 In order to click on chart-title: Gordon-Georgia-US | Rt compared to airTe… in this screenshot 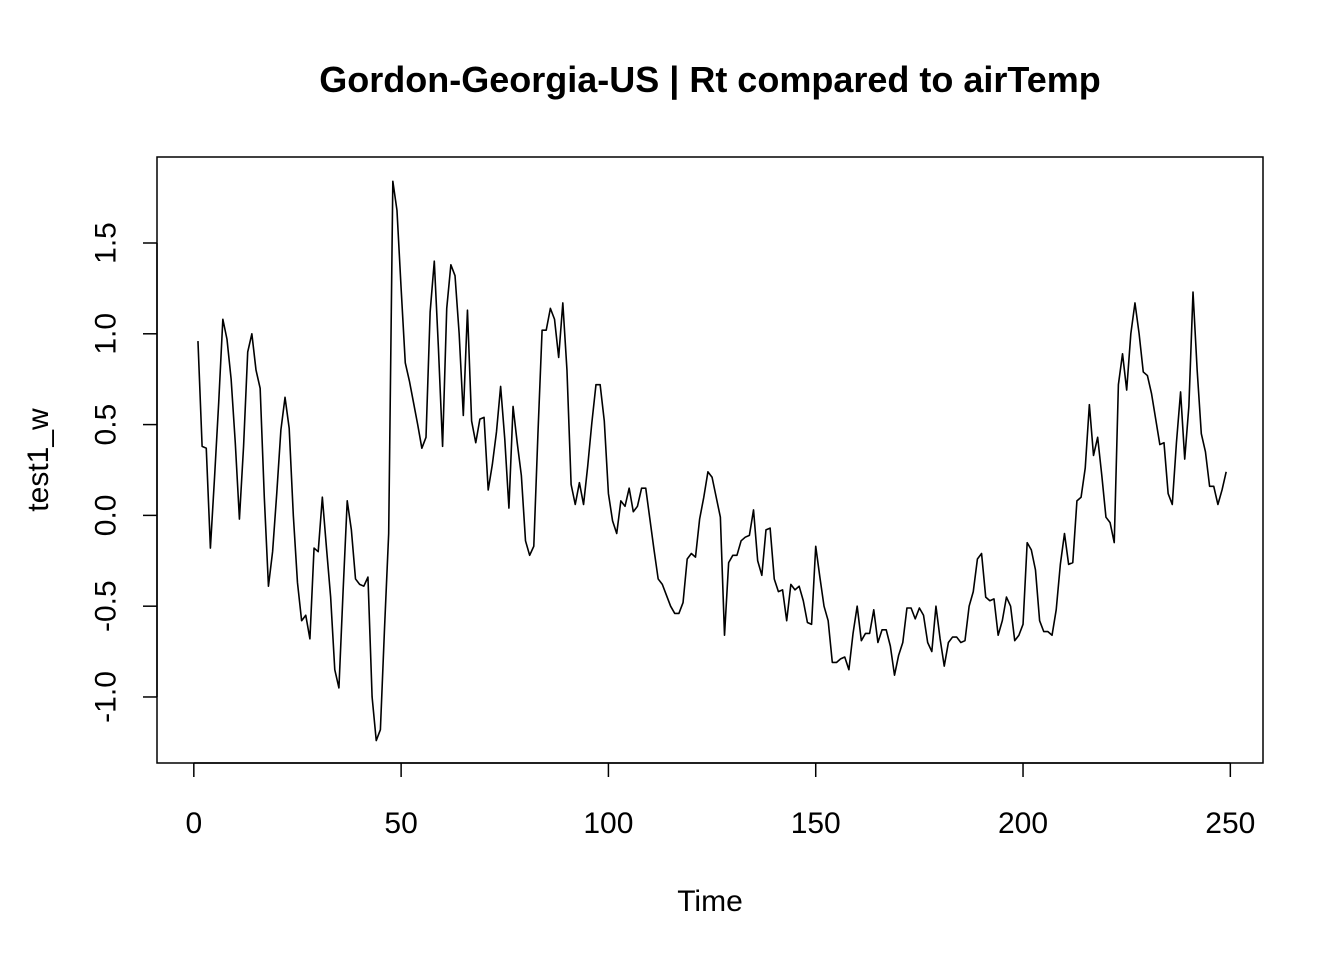, I will do `click(709, 80)`.